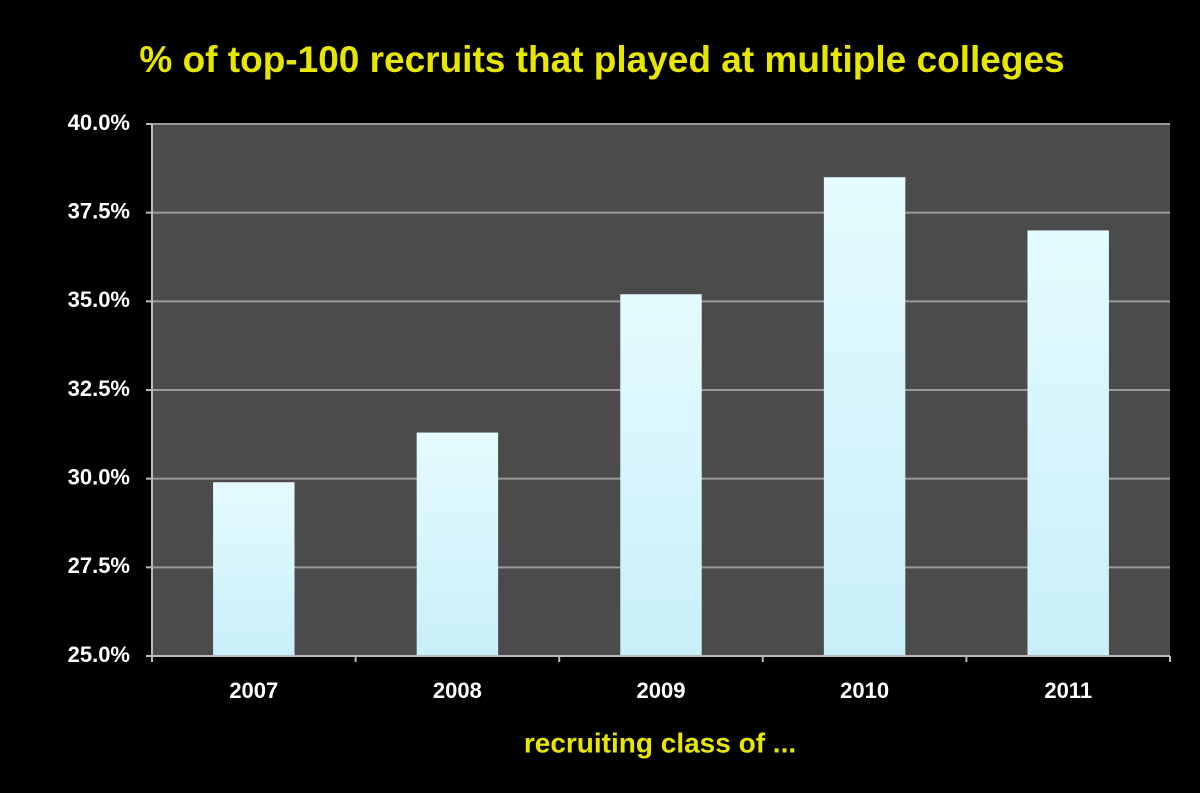 The height and width of the screenshot is (793, 1200). Describe the element at coordinates (99, 565) in the screenshot. I see `y-tick-label: 27.5%` at that location.